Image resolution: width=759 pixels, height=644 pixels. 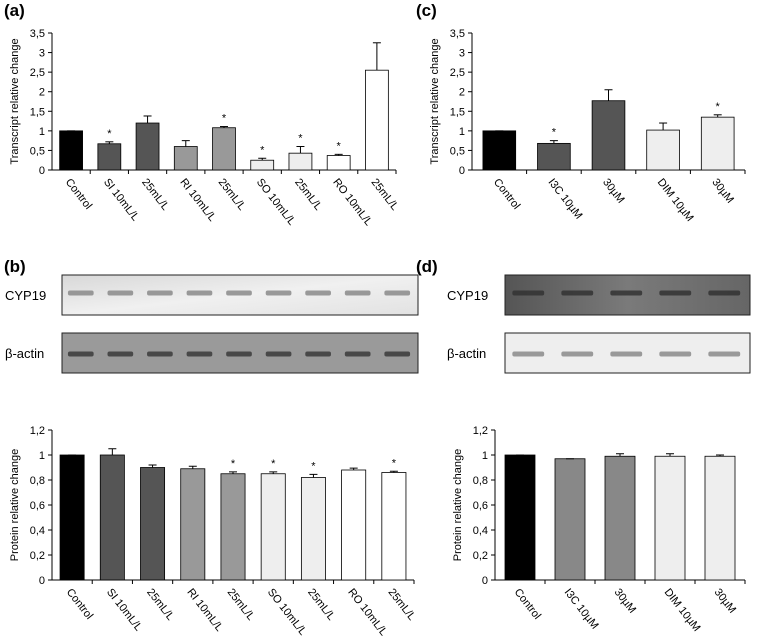 What do you see at coordinates (37, 481) in the screenshot?
I see `y-tick-label: 0,8` at bounding box center [37, 481].